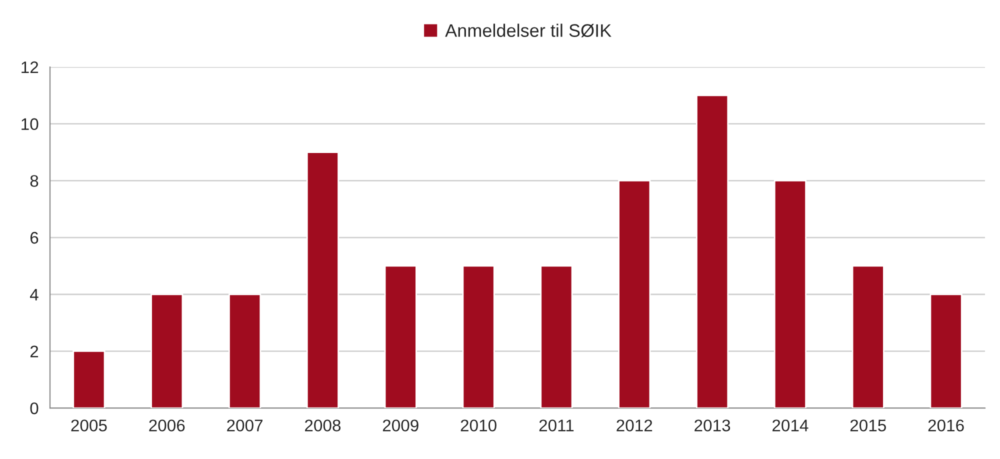 This screenshot has height=459, width=1000. Describe the element at coordinates (30, 67) in the screenshot. I see `y-tick-label: 12` at that location.